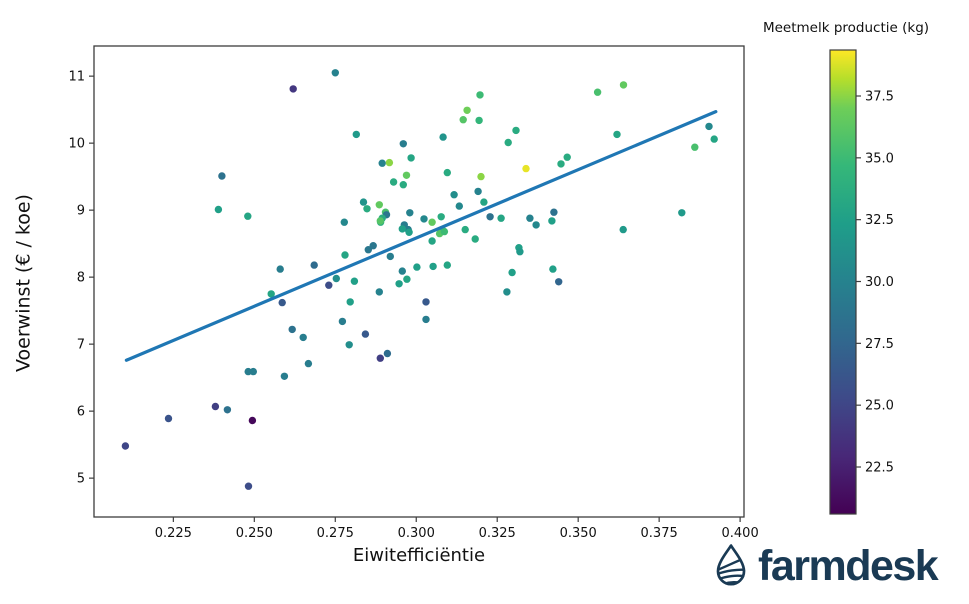  I want to click on y-tick-label: 11, so click(76, 77).